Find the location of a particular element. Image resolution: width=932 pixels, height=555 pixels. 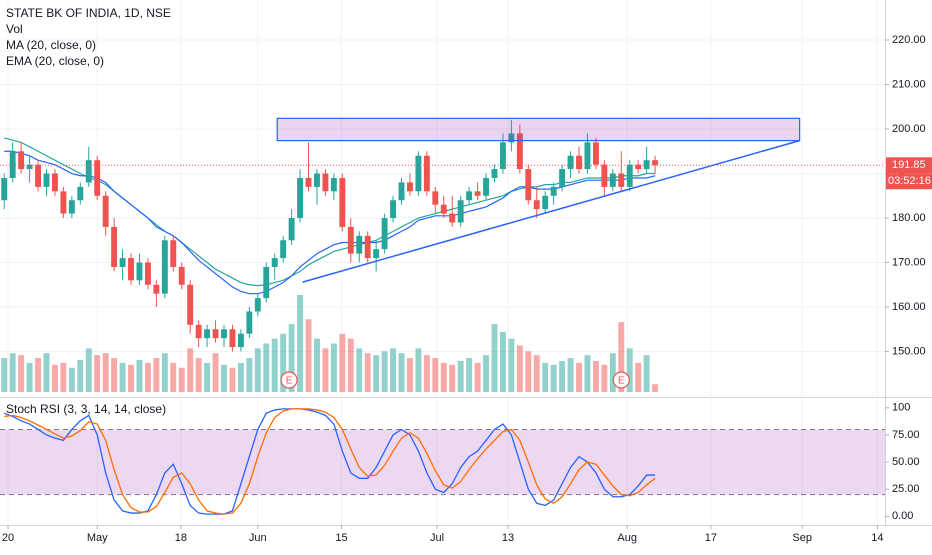

y-tick-label: 210.00 is located at coordinates (909, 84).